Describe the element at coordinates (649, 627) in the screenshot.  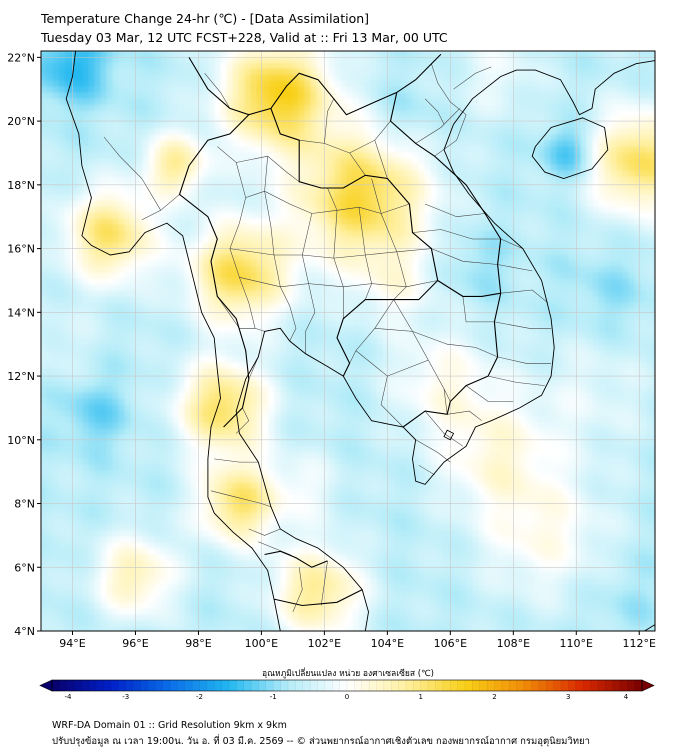
I see `coastline` at that location.